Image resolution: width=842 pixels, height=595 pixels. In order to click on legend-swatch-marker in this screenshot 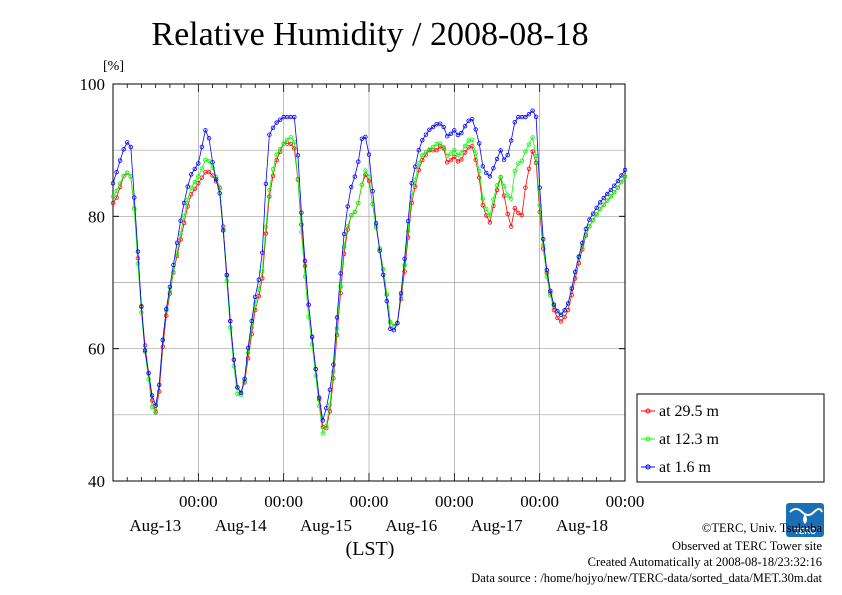, I will do `click(648, 439)`.